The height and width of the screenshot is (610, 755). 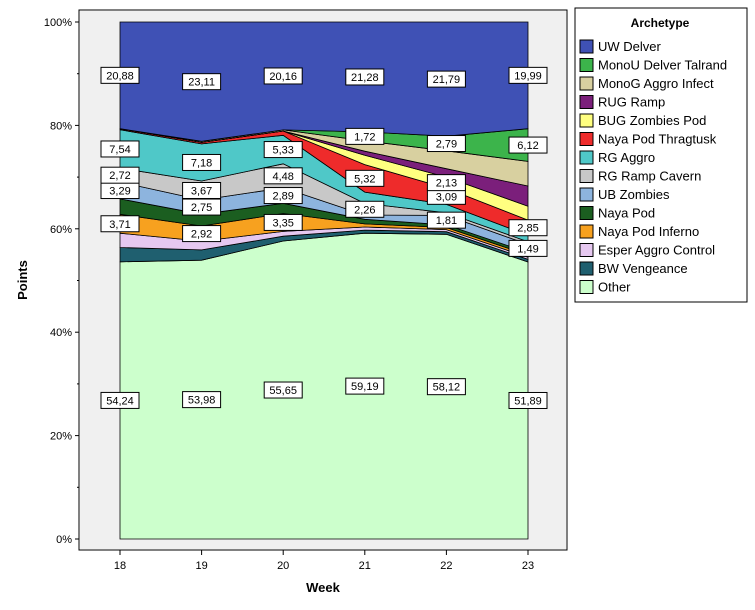 I want to click on data-label: 3,67, so click(x=201, y=191).